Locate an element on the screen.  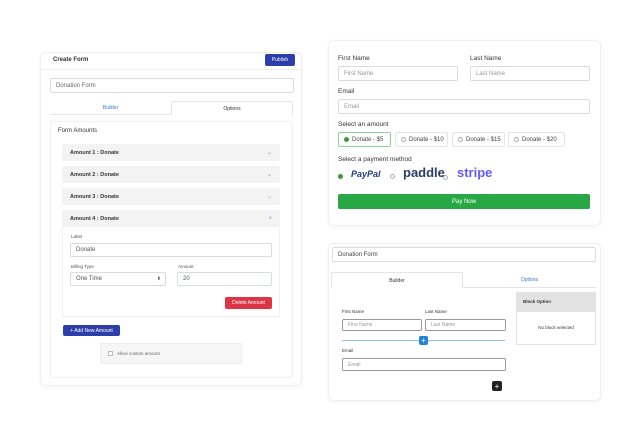
payment-title: Select a payment method is located at coordinates (375, 159).